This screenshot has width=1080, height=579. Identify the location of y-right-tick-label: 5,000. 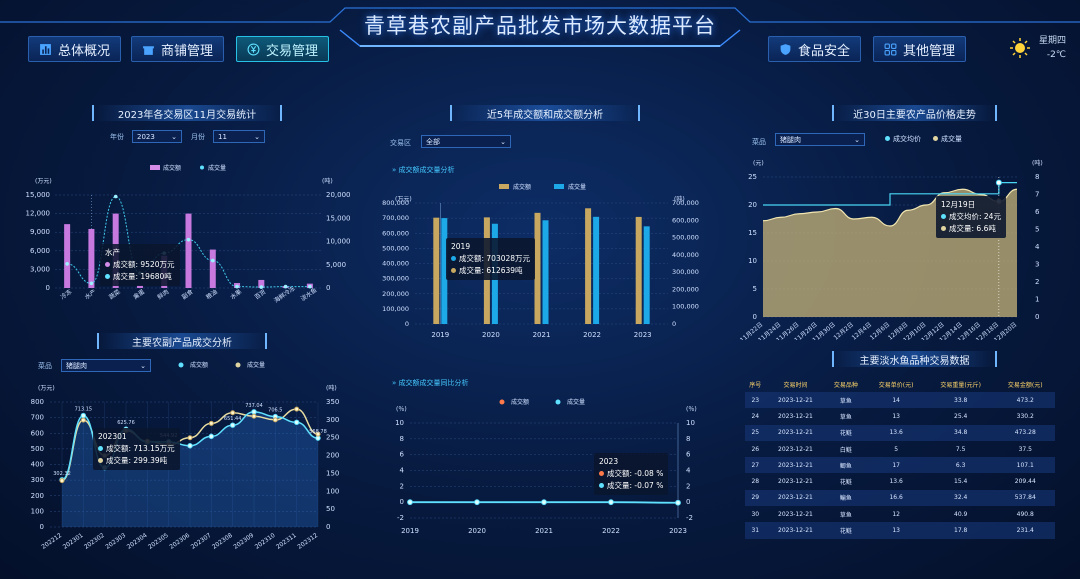
(336, 265).